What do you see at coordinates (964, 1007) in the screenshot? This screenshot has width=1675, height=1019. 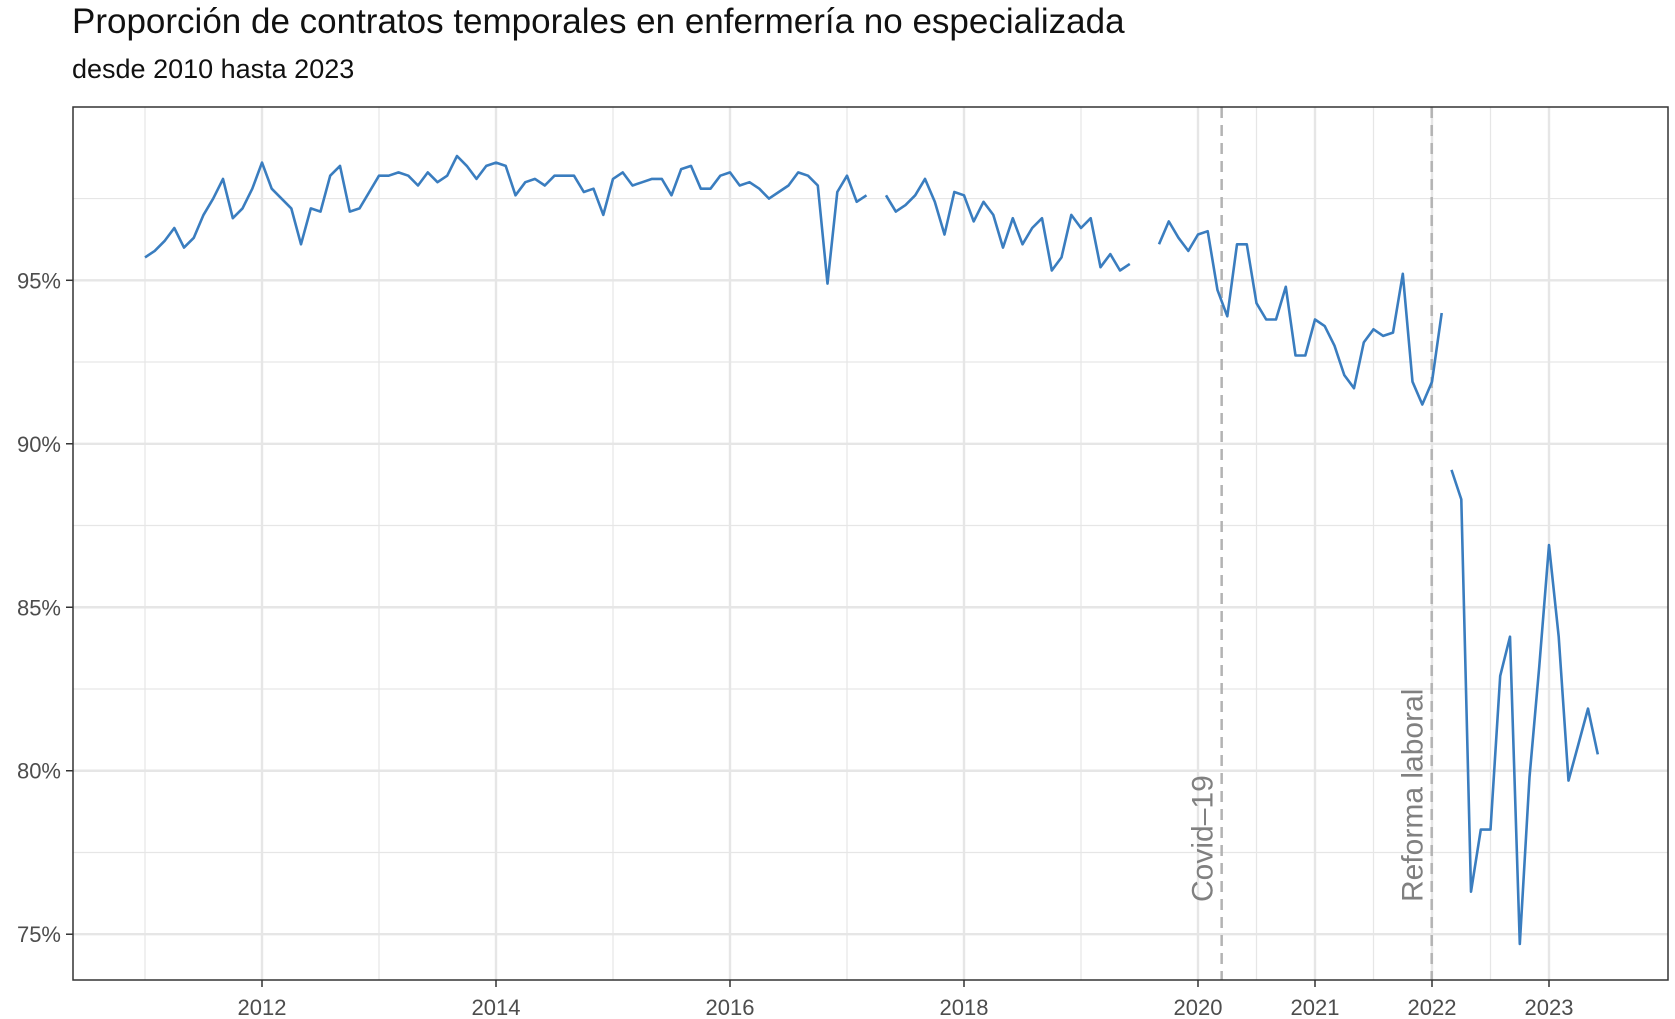 I see `x-tick-label: 2018` at bounding box center [964, 1007].